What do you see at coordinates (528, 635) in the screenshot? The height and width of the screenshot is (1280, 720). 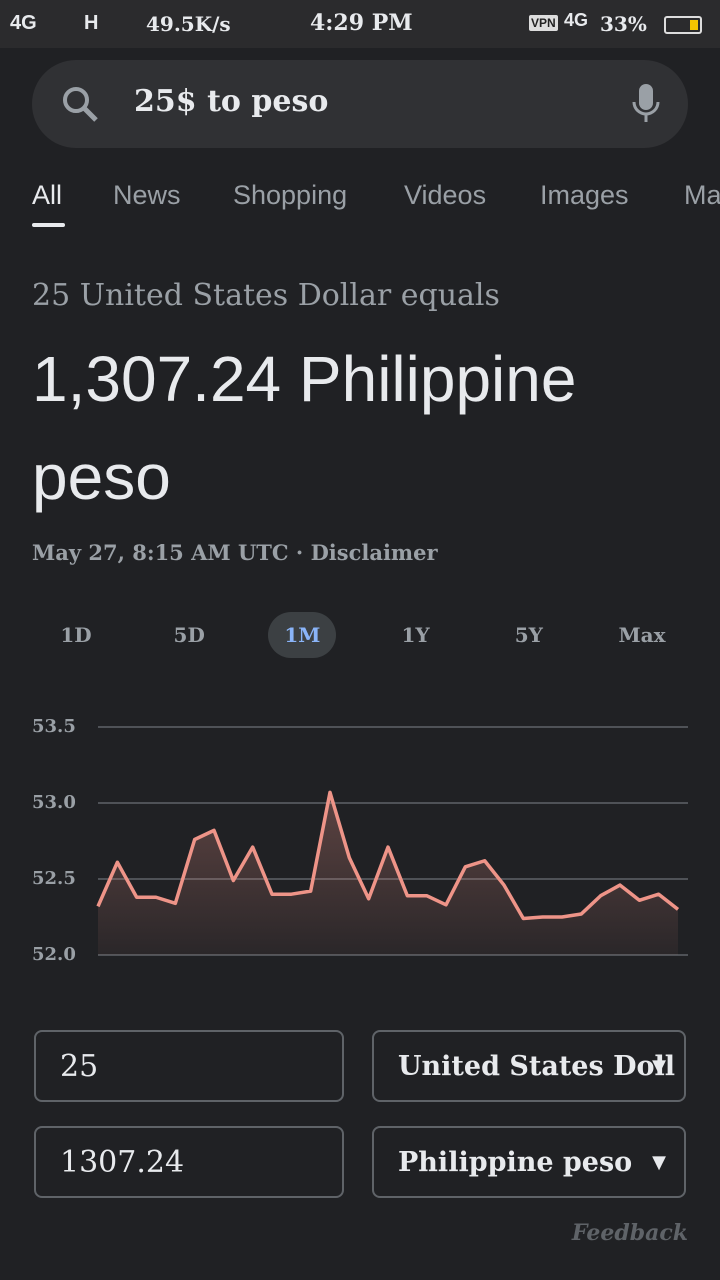 I see `range-button: 5Y` at bounding box center [528, 635].